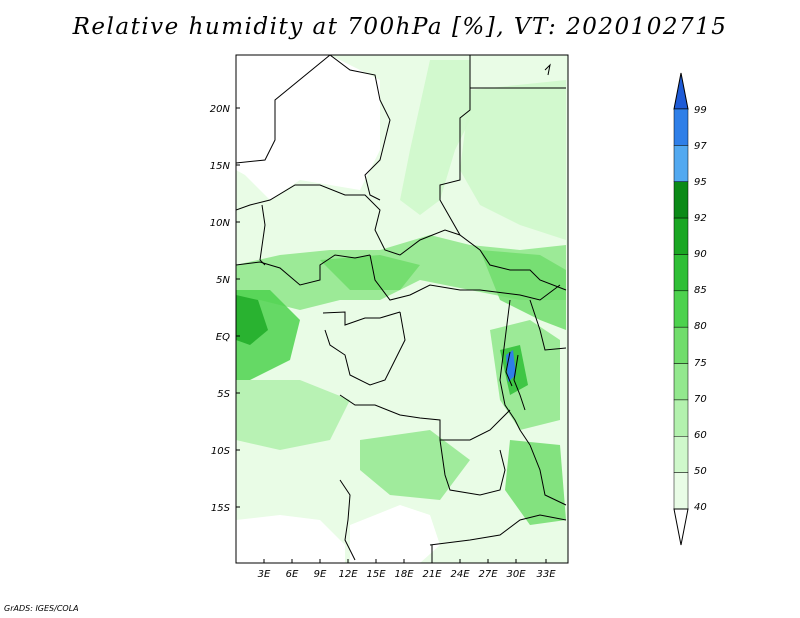  Describe the element at coordinates (700, 254) in the screenshot. I see `colorbar-label: 90` at that location.